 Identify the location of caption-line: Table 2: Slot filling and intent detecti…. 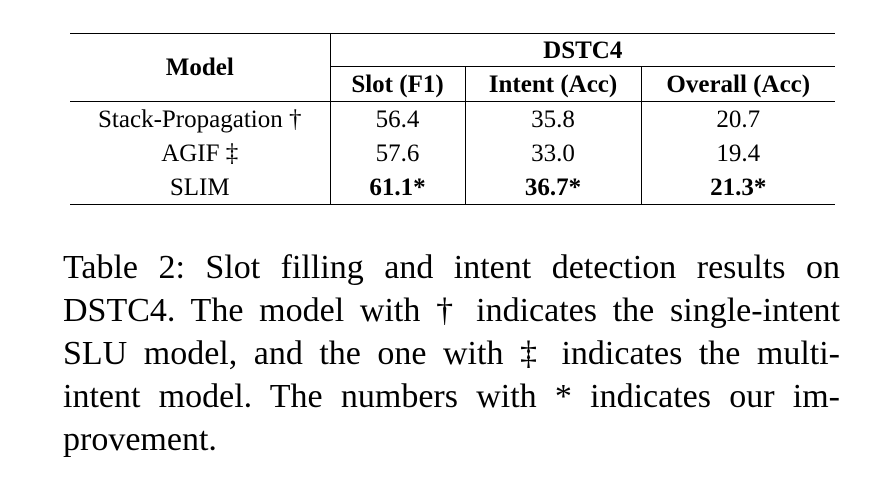
(451, 267).